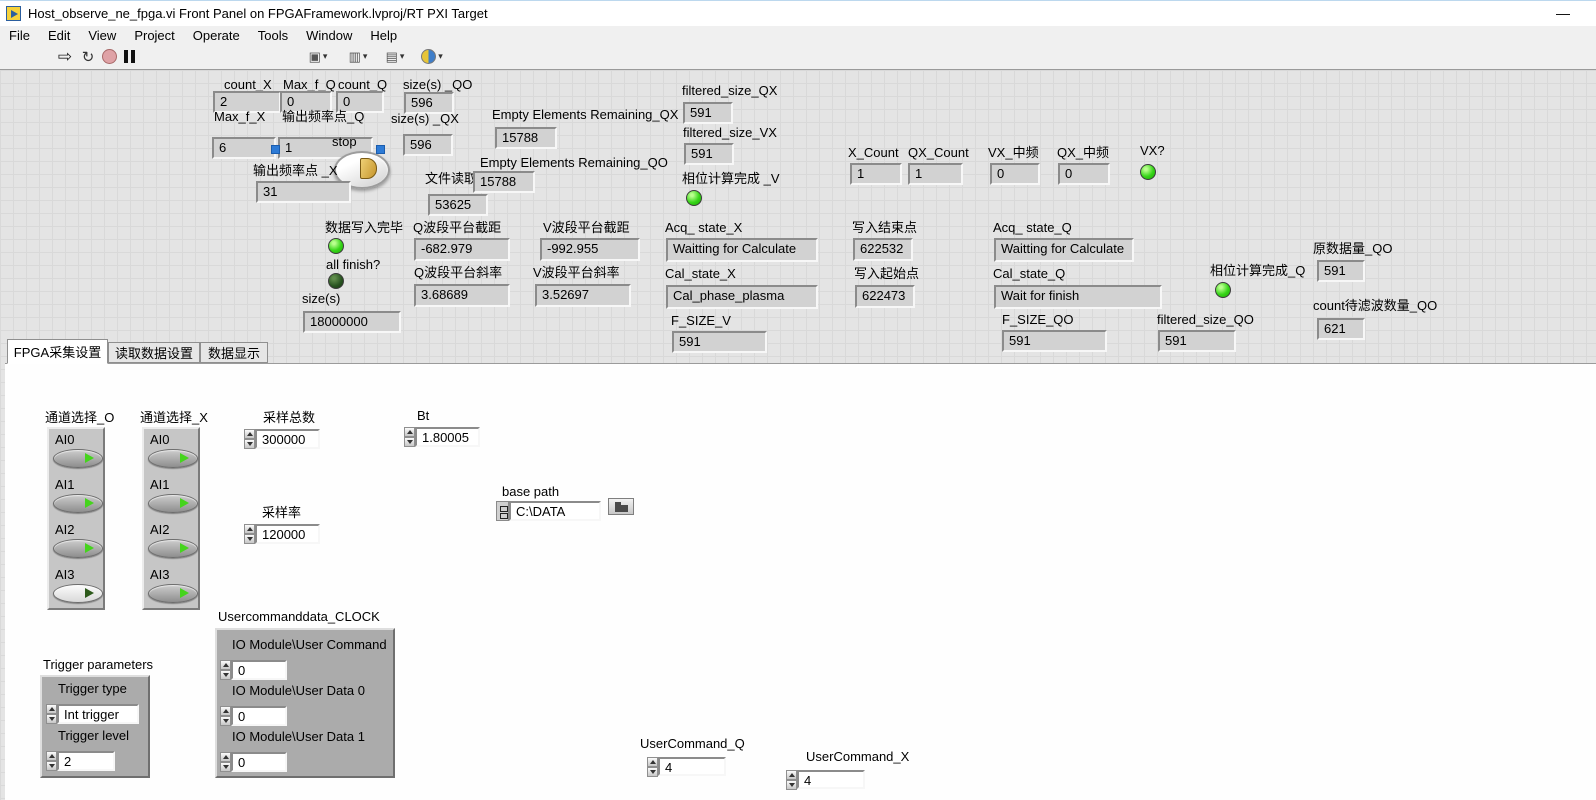 This screenshot has height=800, width=1596. What do you see at coordinates (502, 511) in the screenshot?
I see `path-type-icon` at bounding box center [502, 511].